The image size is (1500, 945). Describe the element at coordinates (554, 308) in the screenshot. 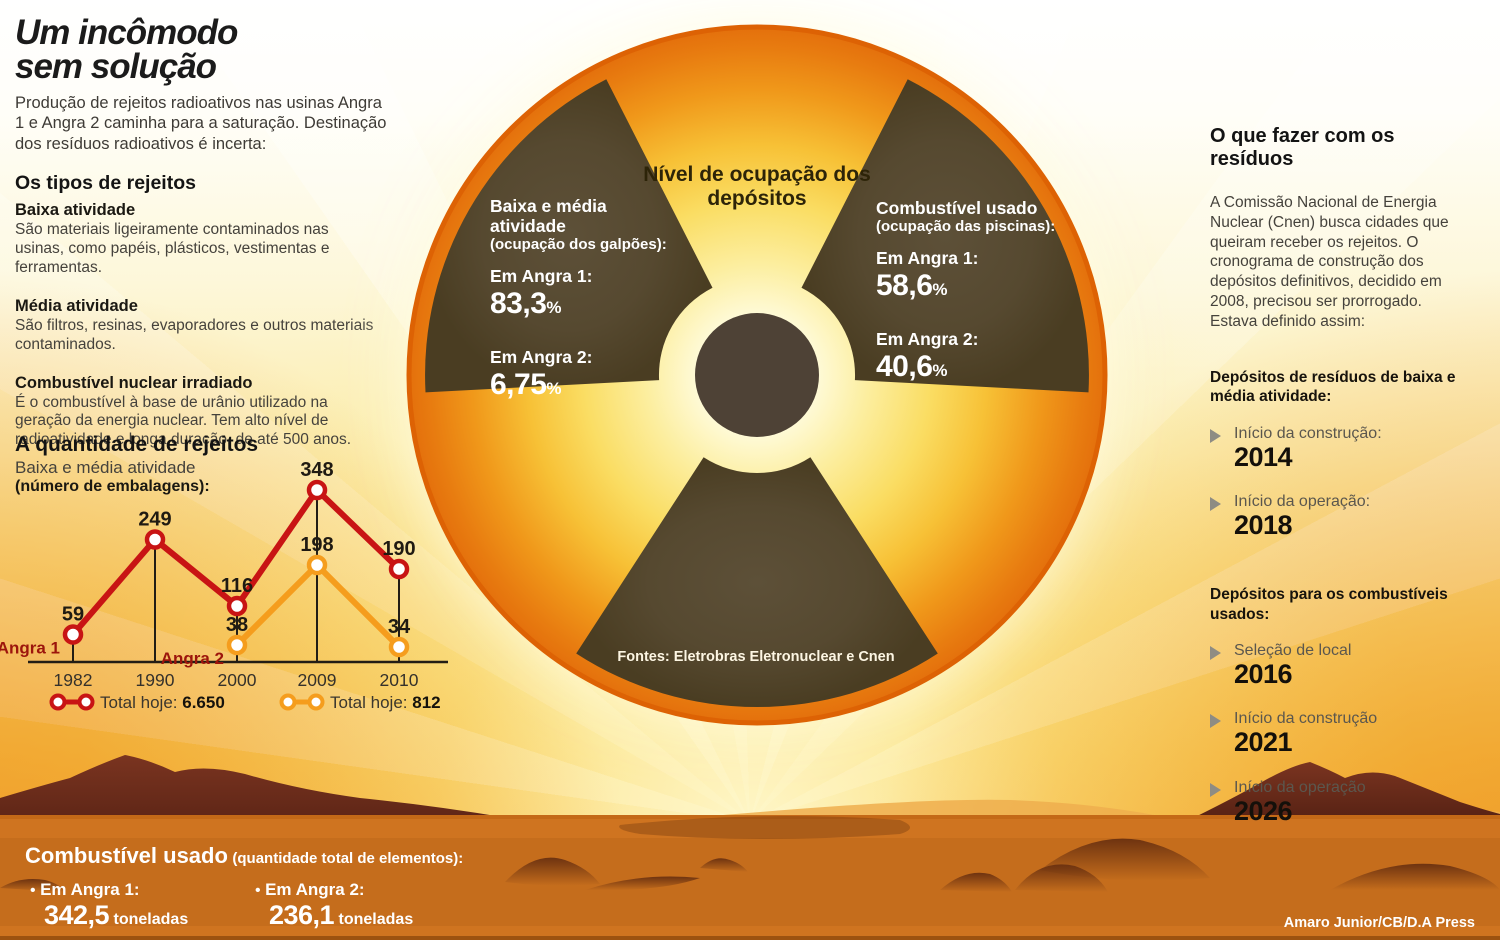

I see `occupancy-left-angra1-pct: %` at that location.